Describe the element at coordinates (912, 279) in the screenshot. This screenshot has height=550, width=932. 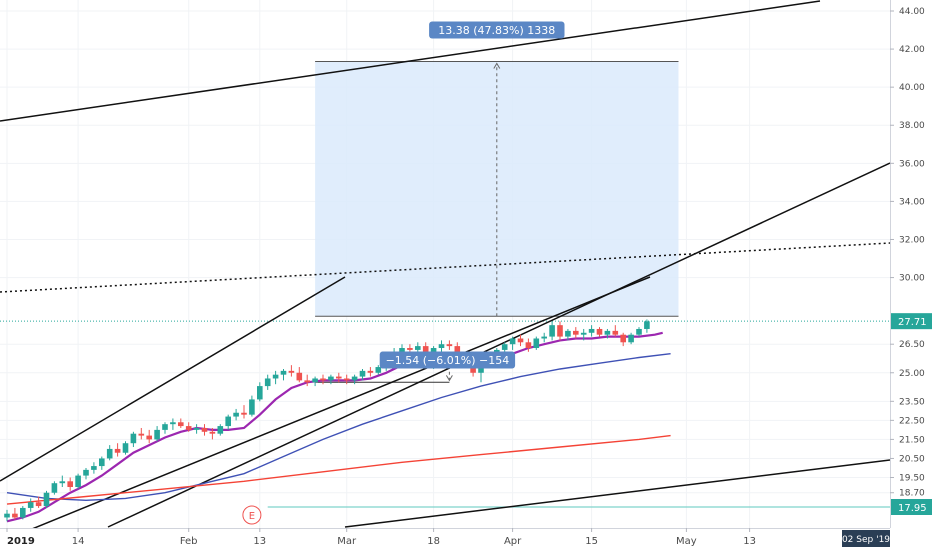
I see `price-tick-label: 30.00` at that location.